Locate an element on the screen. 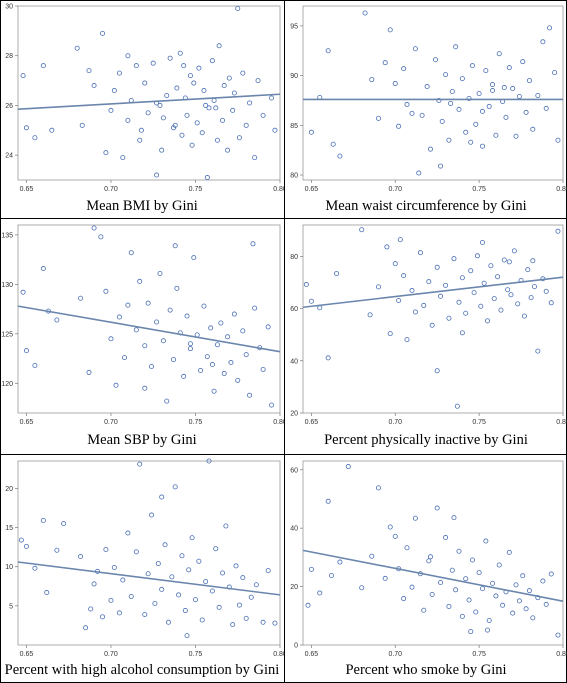  y-tick-label: 90 is located at coordinates (294, 76).